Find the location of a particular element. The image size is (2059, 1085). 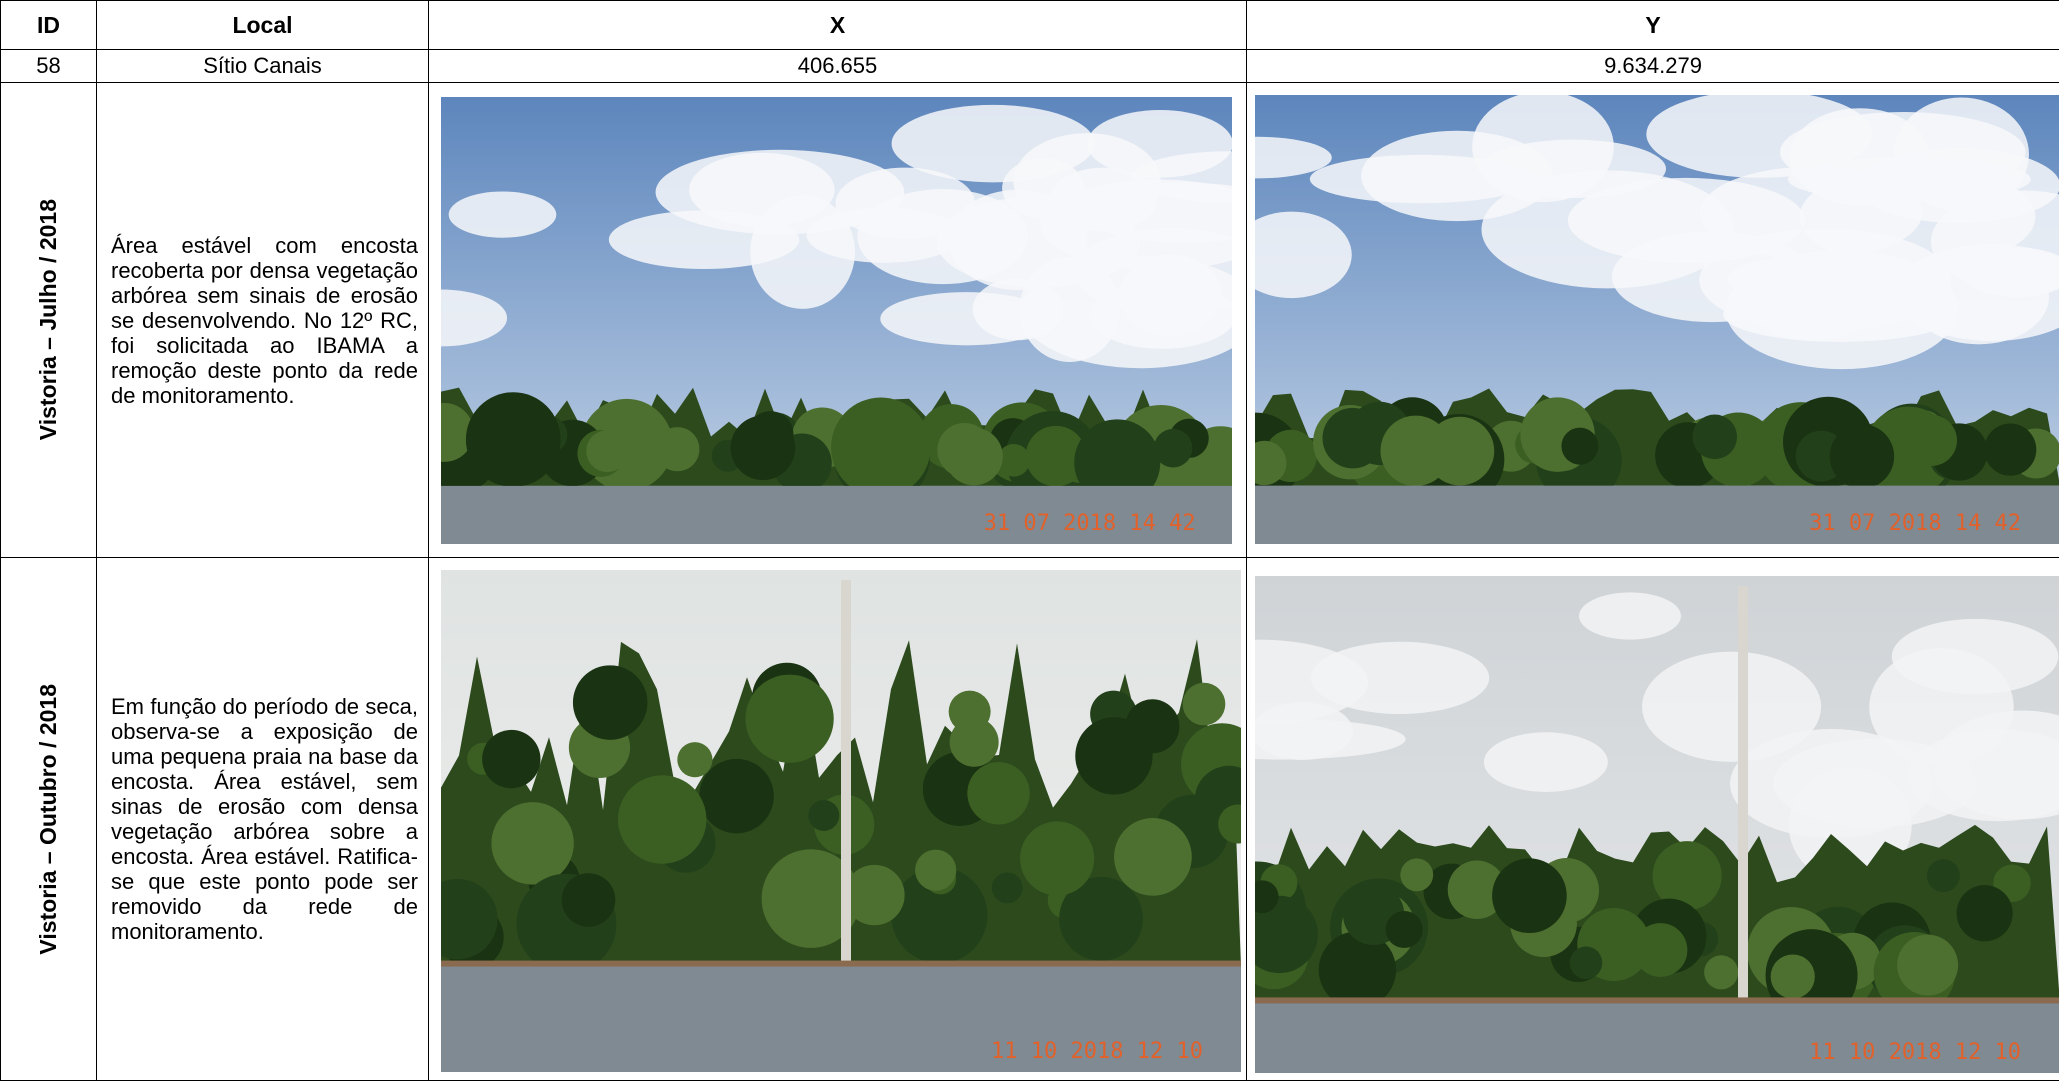

cell: Sítio Canais is located at coordinates (262, 66).